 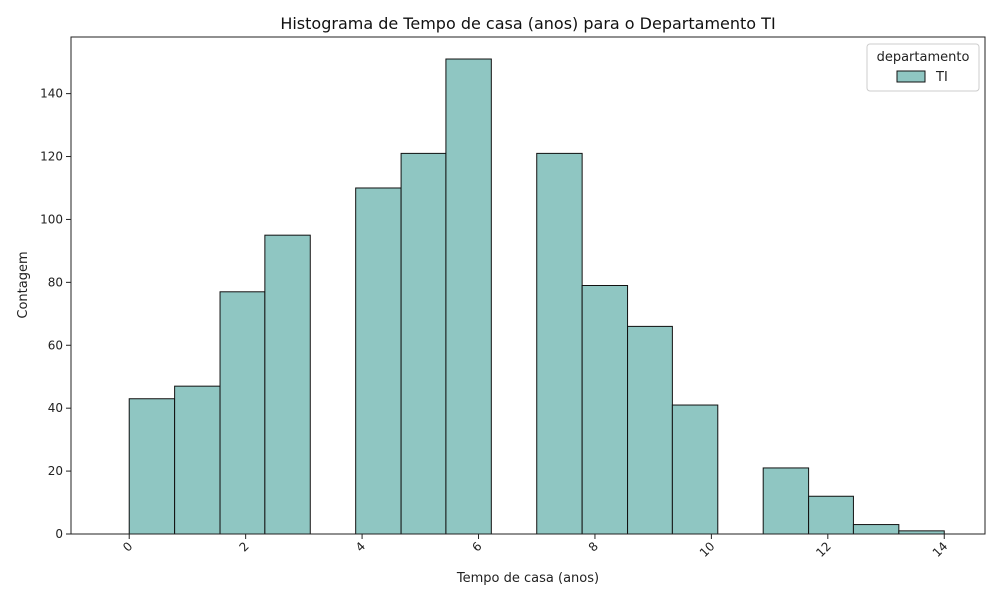 What do you see at coordinates (823, 549) in the screenshot?
I see `x-tick-label: 12` at bounding box center [823, 549].